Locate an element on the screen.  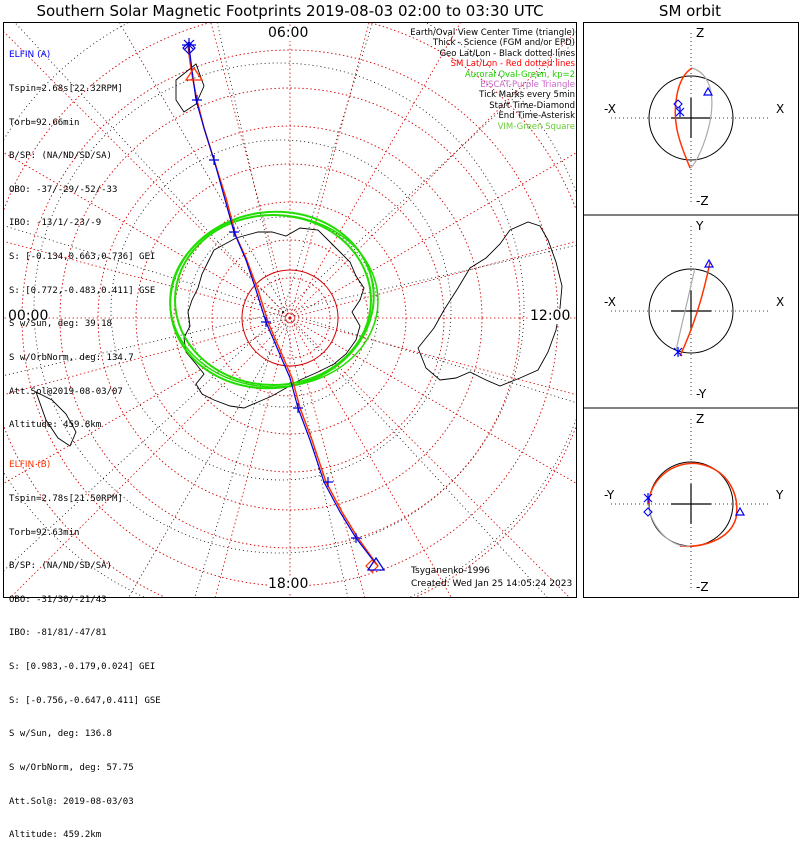
africa-coastline is located at coordinates (190, 88).